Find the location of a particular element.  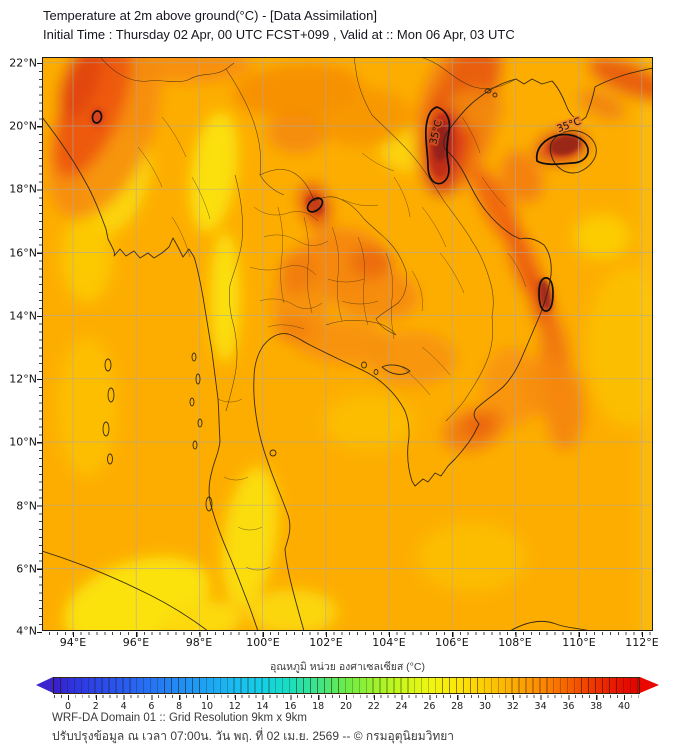

colorbar-tick-label: 14 is located at coordinates (262, 706).